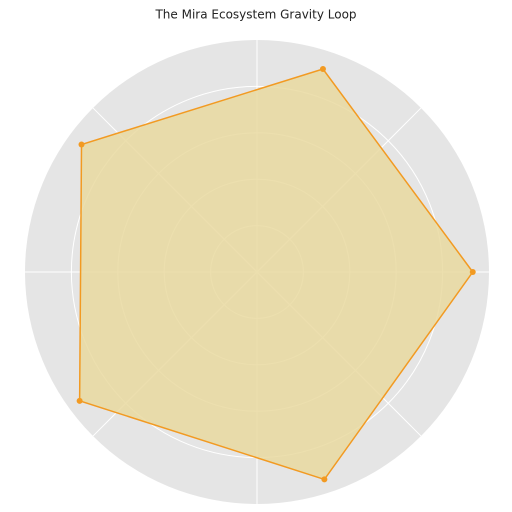 The width and height of the screenshot is (512, 512). Describe the element at coordinates (255, 15) in the screenshot. I see `chart-title: The Mira Ecosystem Gravity Loop` at that location.